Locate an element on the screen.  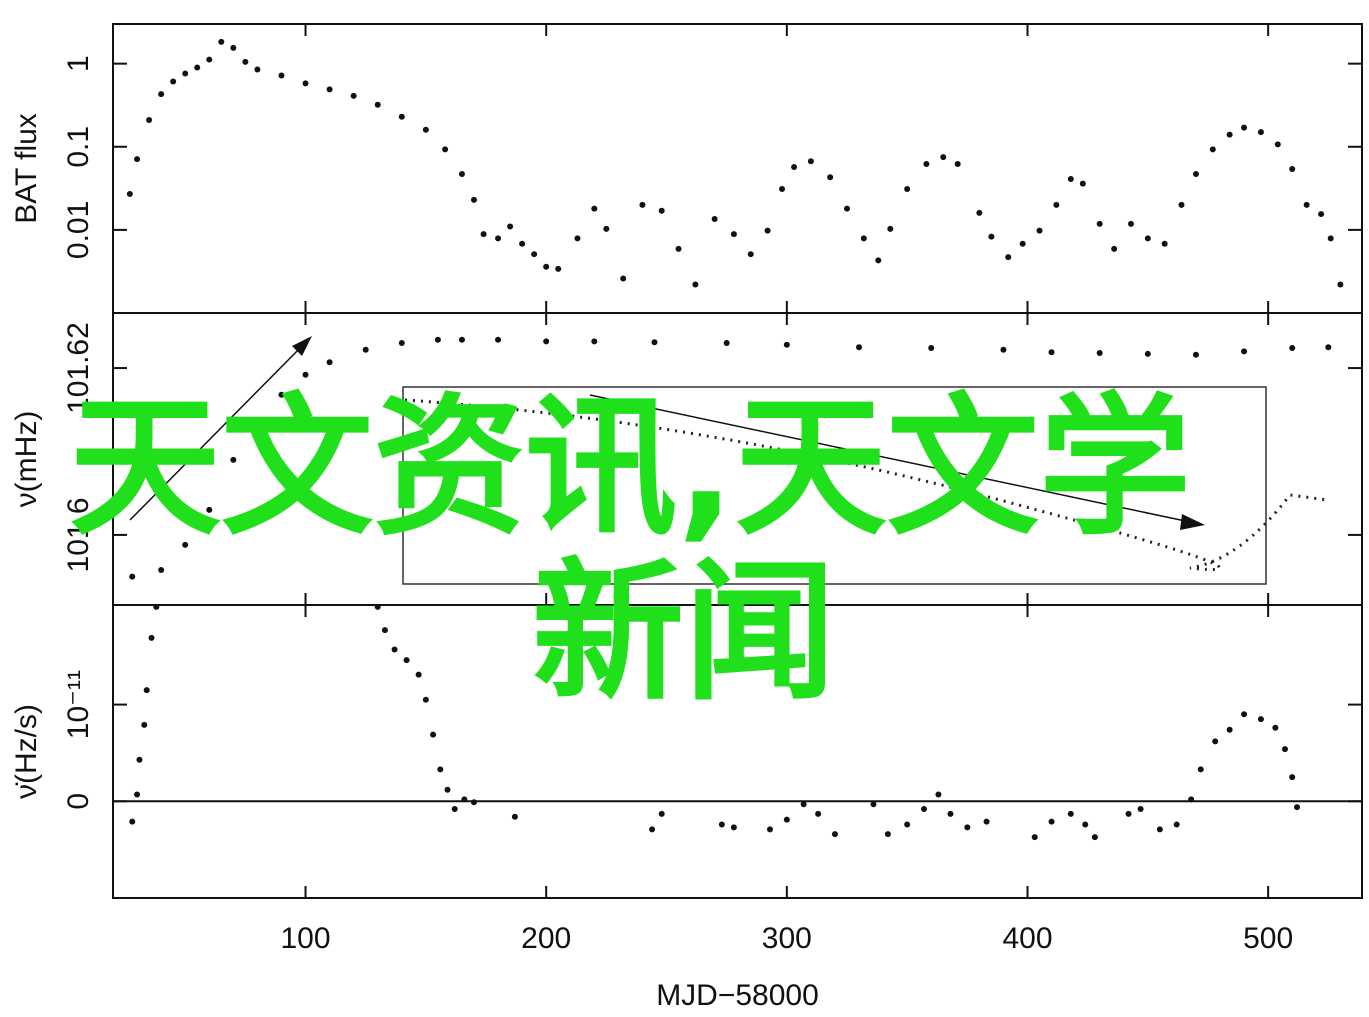
x-tick-label: 400 is located at coordinates (1027, 938).